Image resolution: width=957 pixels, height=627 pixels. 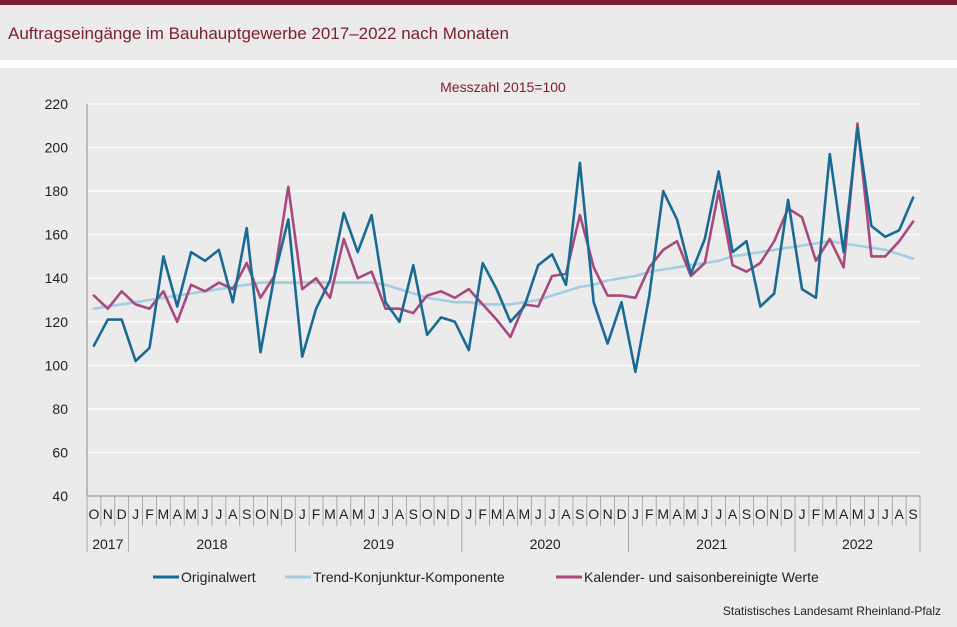 What do you see at coordinates (60, 409) in the screenshot?
I see `y-tick-label: 80` at bounding box center [60, 409].